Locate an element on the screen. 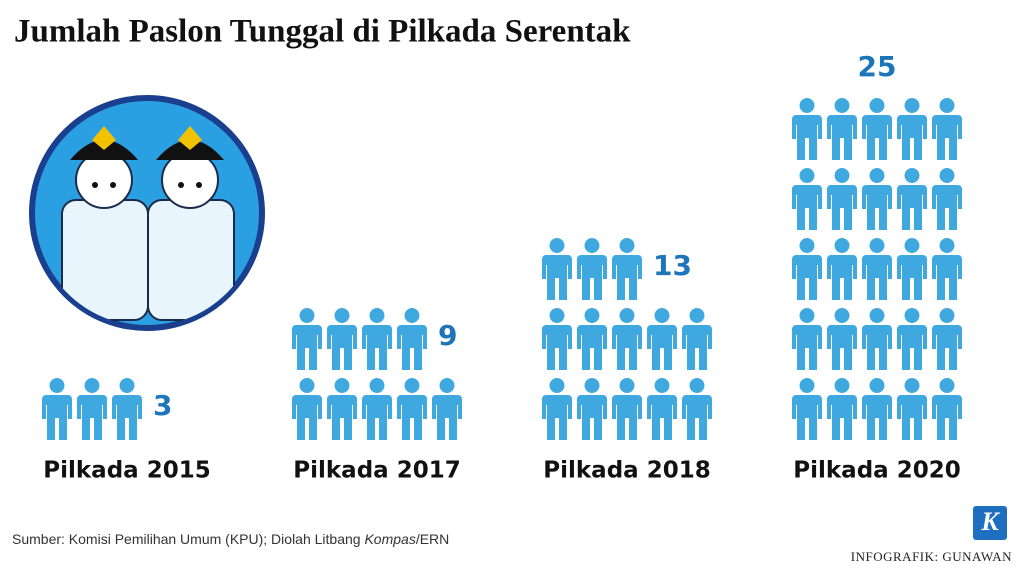  category-label: Pilkada 2015 is located at coordinates (126, 471).